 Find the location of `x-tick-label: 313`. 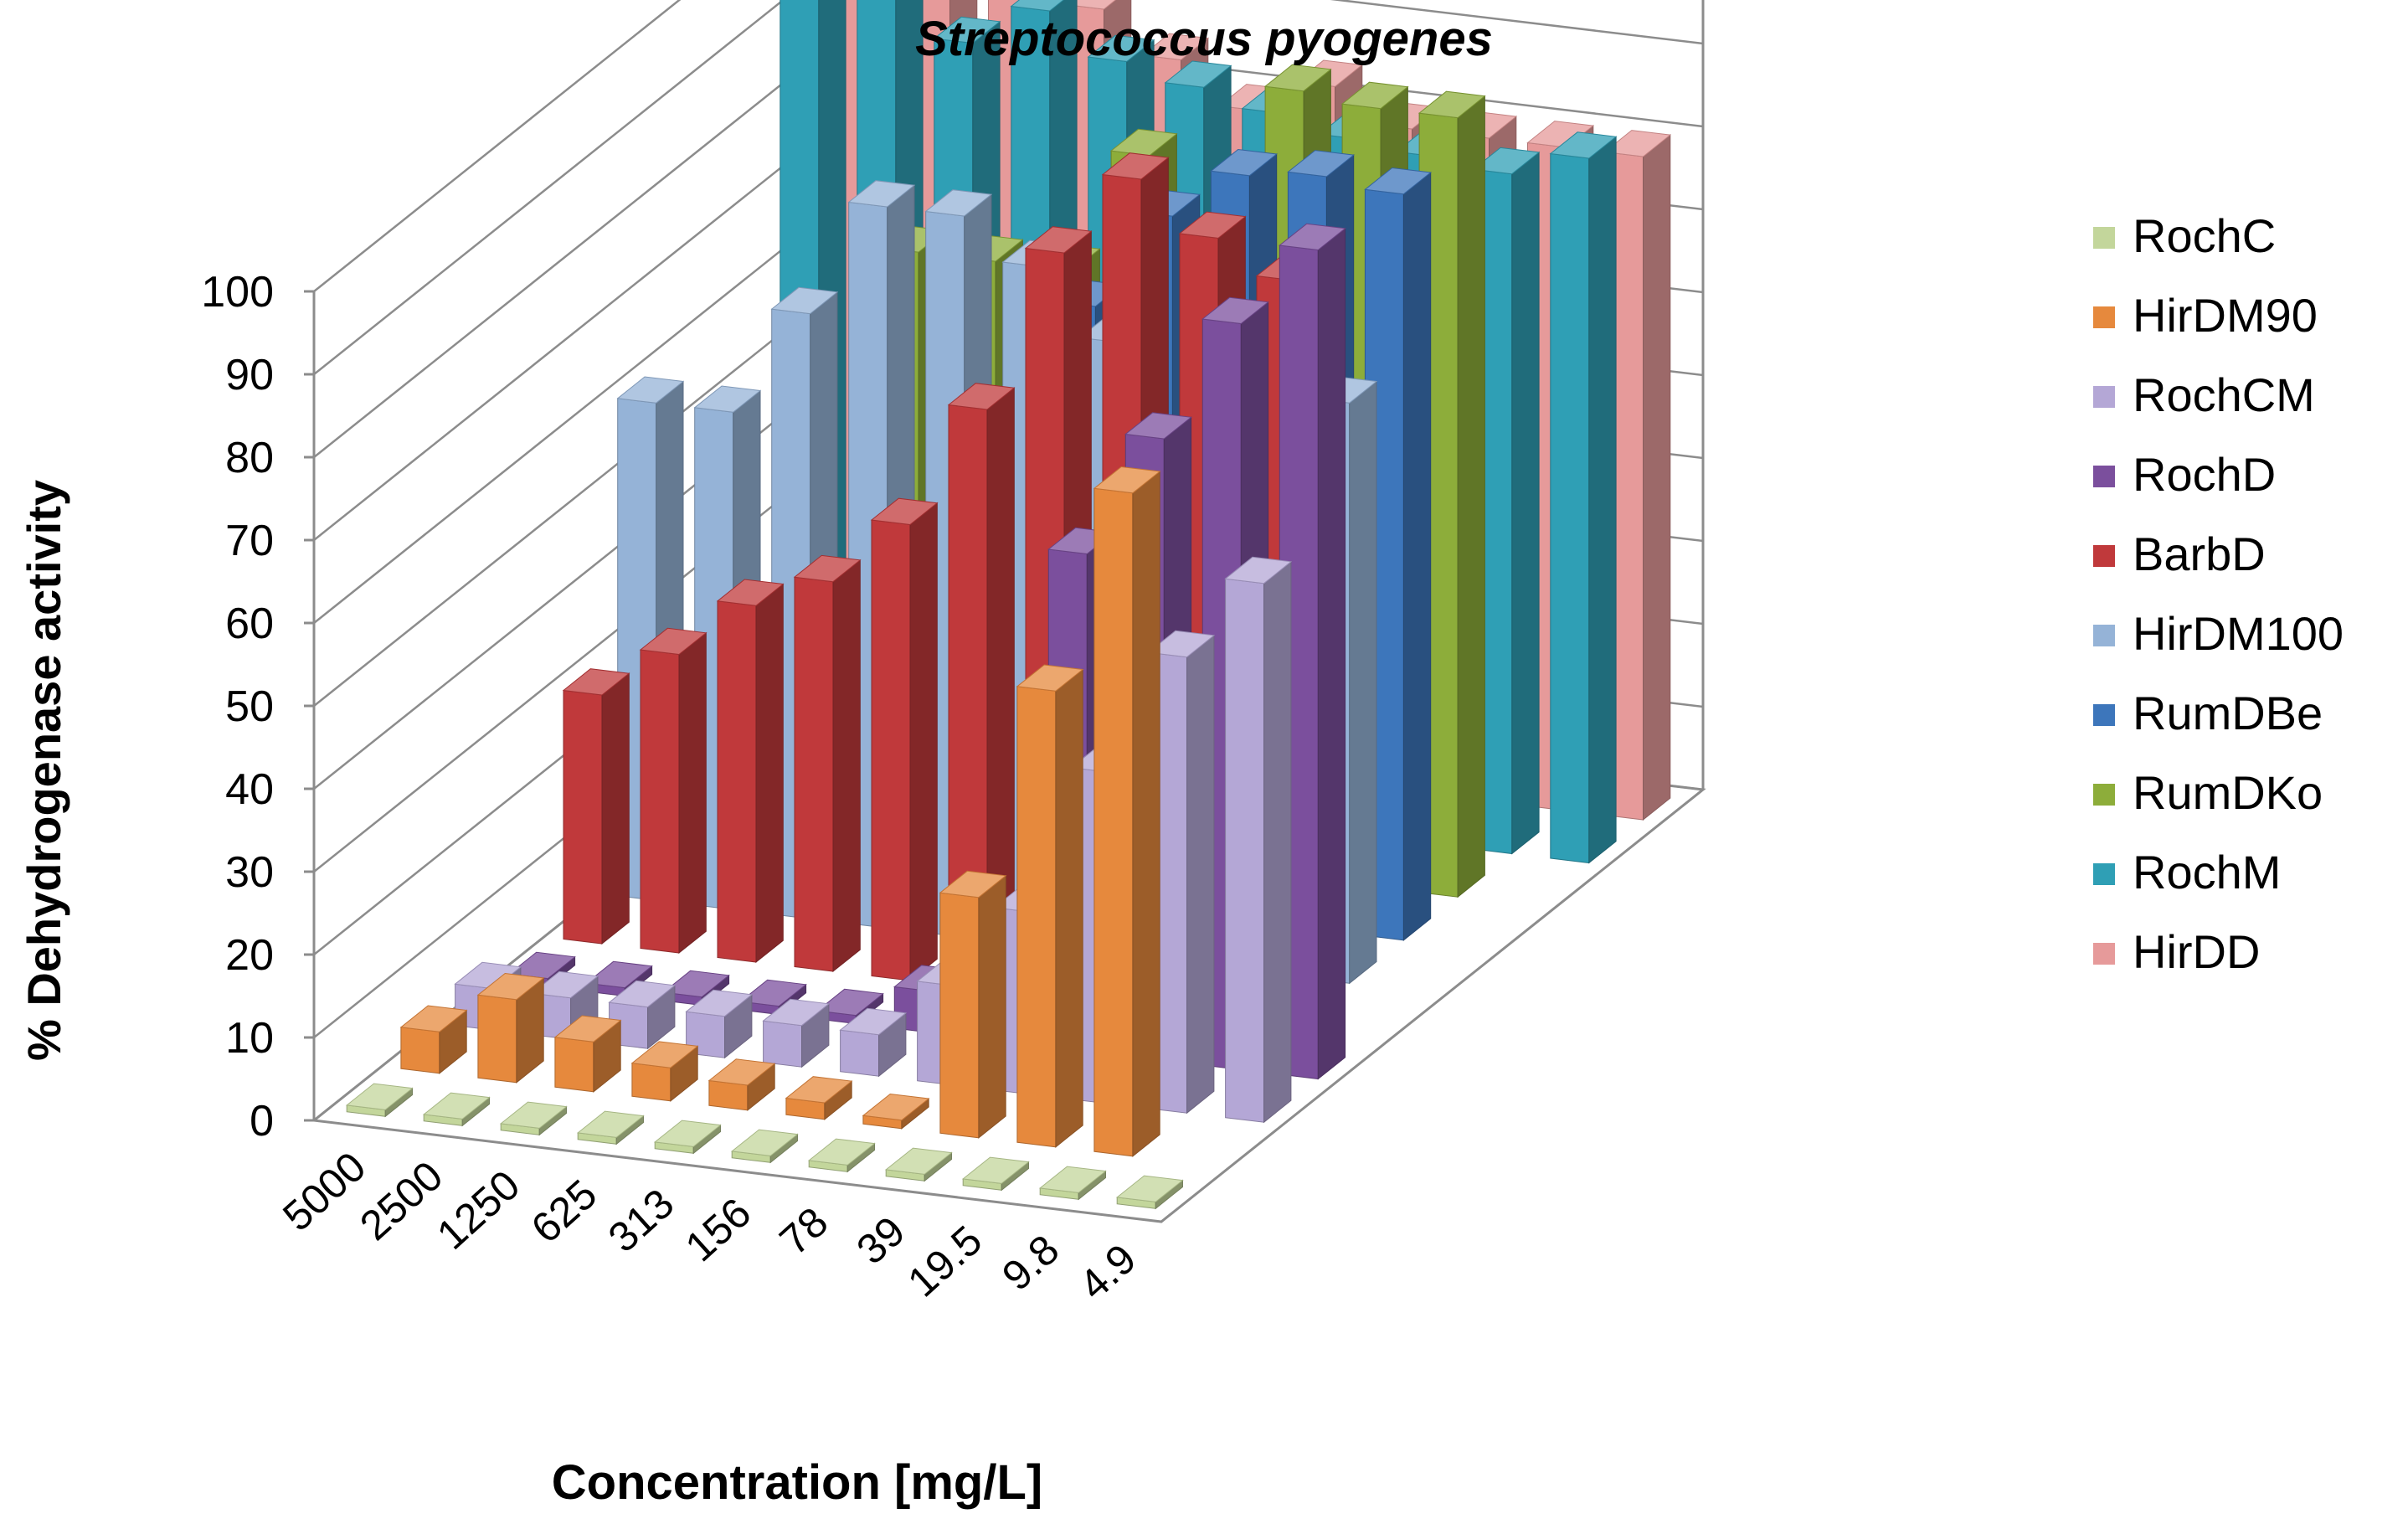

x-tick-label: 313 is located at coordinates (640, 1220).